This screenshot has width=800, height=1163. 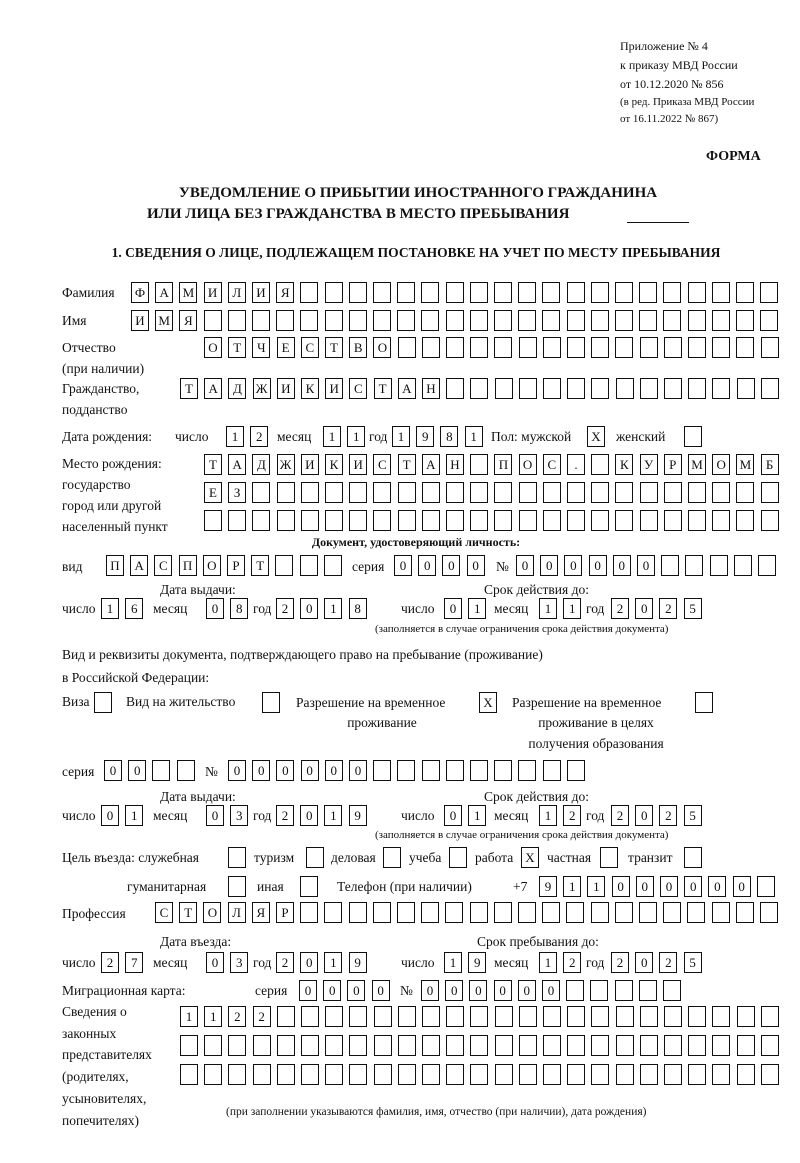 I want to click on id-id-issue-day-cell: 1, so click(x=110, y=608).